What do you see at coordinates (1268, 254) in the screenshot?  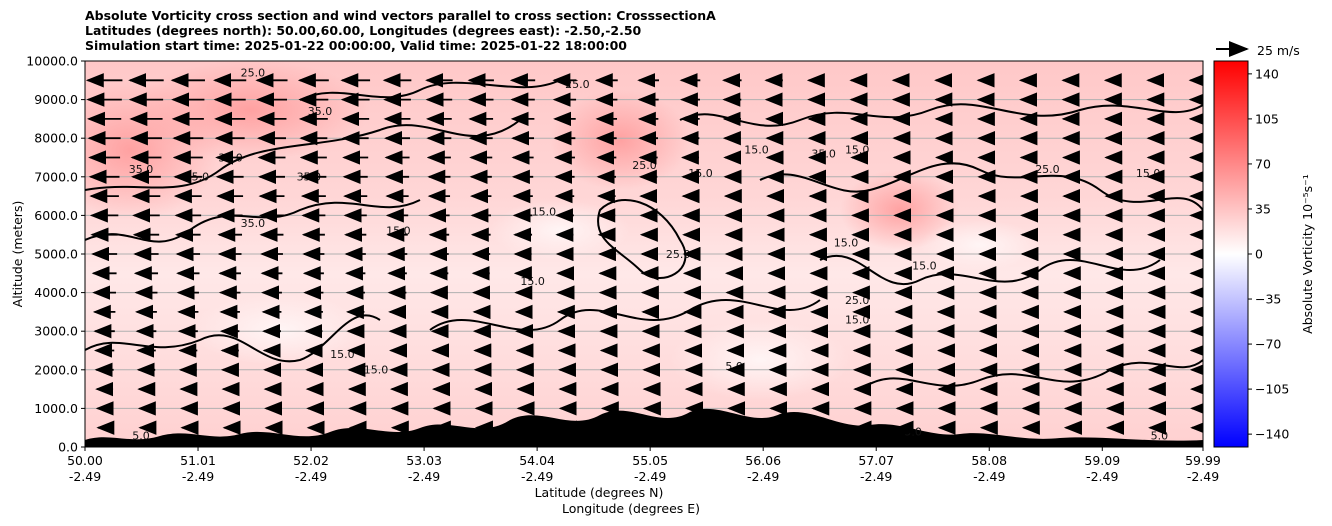 I see `colorbar-ticks: −140 −105 −70 −35 0 35 70 105 140` at bounding box center [1268, 254].